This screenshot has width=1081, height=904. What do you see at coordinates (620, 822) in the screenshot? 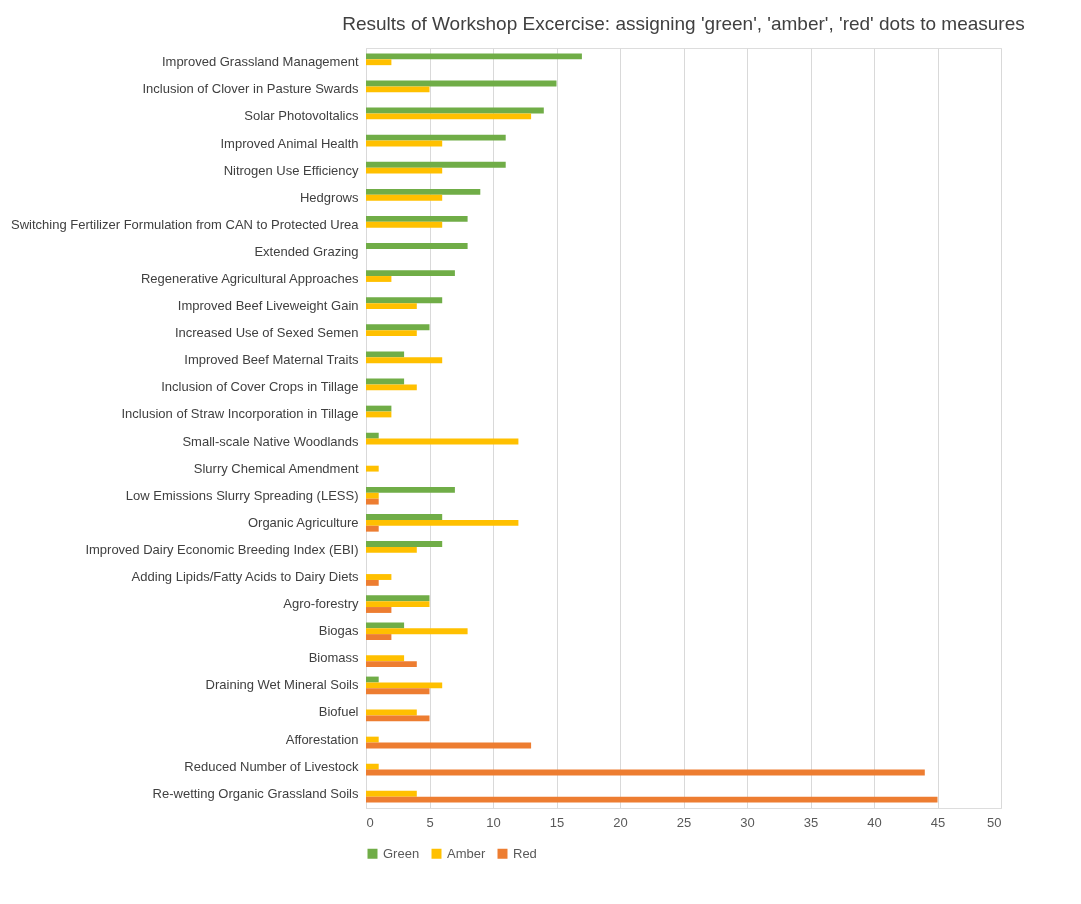
I see `x-tick-label: 20` at bounding box center [620, 822].